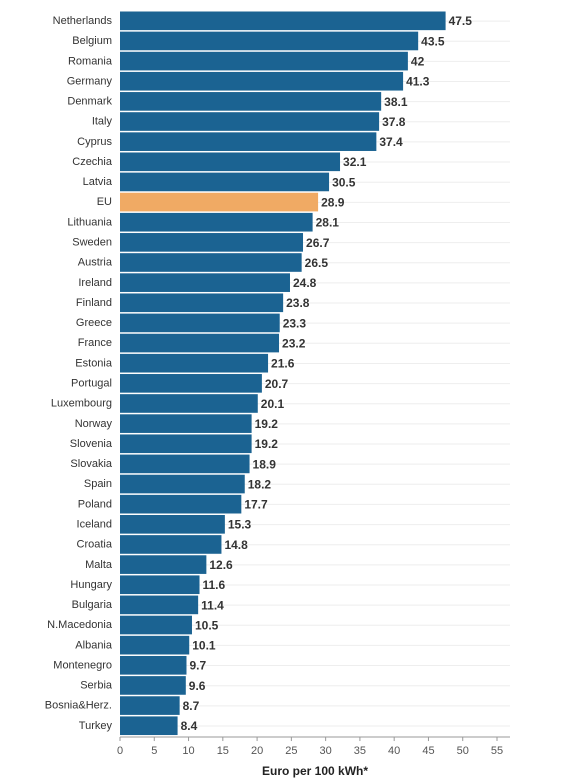  Describe the element at coordinates (207, 625) in the screenshot. I see `value-label: 10.5` at that location.